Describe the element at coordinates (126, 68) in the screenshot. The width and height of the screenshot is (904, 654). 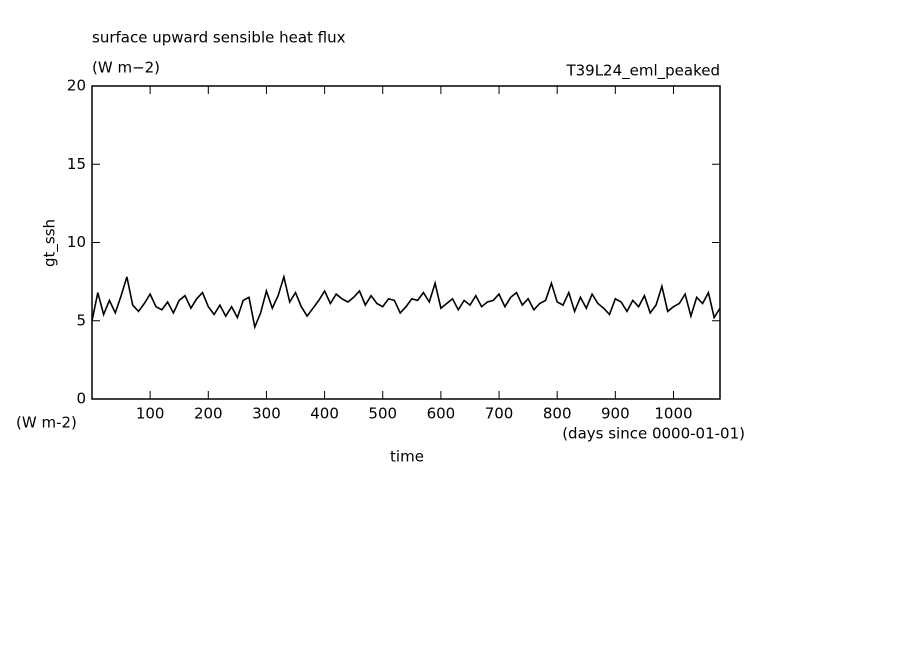
I see `chart-subtitle: (W m−2)` at that location.